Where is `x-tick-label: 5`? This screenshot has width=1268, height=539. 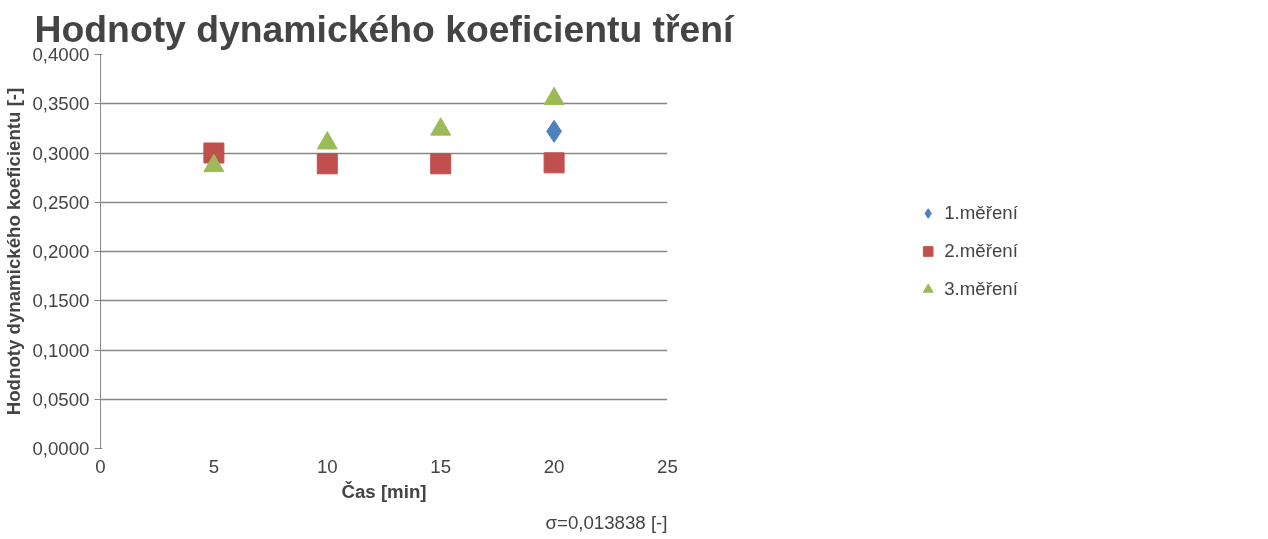 x-tick-label: 5 is located at coordinates (214, 466).